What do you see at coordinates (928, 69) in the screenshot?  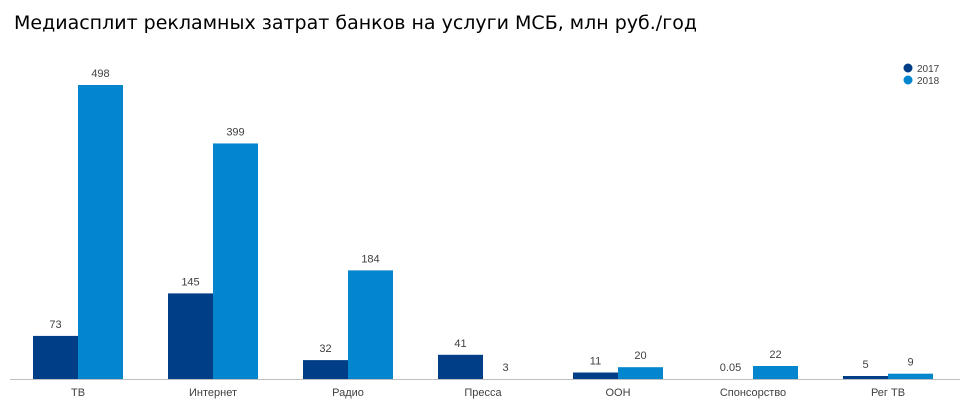 I see `legend-label-2017: 2017` at bounding box center [928, 69].